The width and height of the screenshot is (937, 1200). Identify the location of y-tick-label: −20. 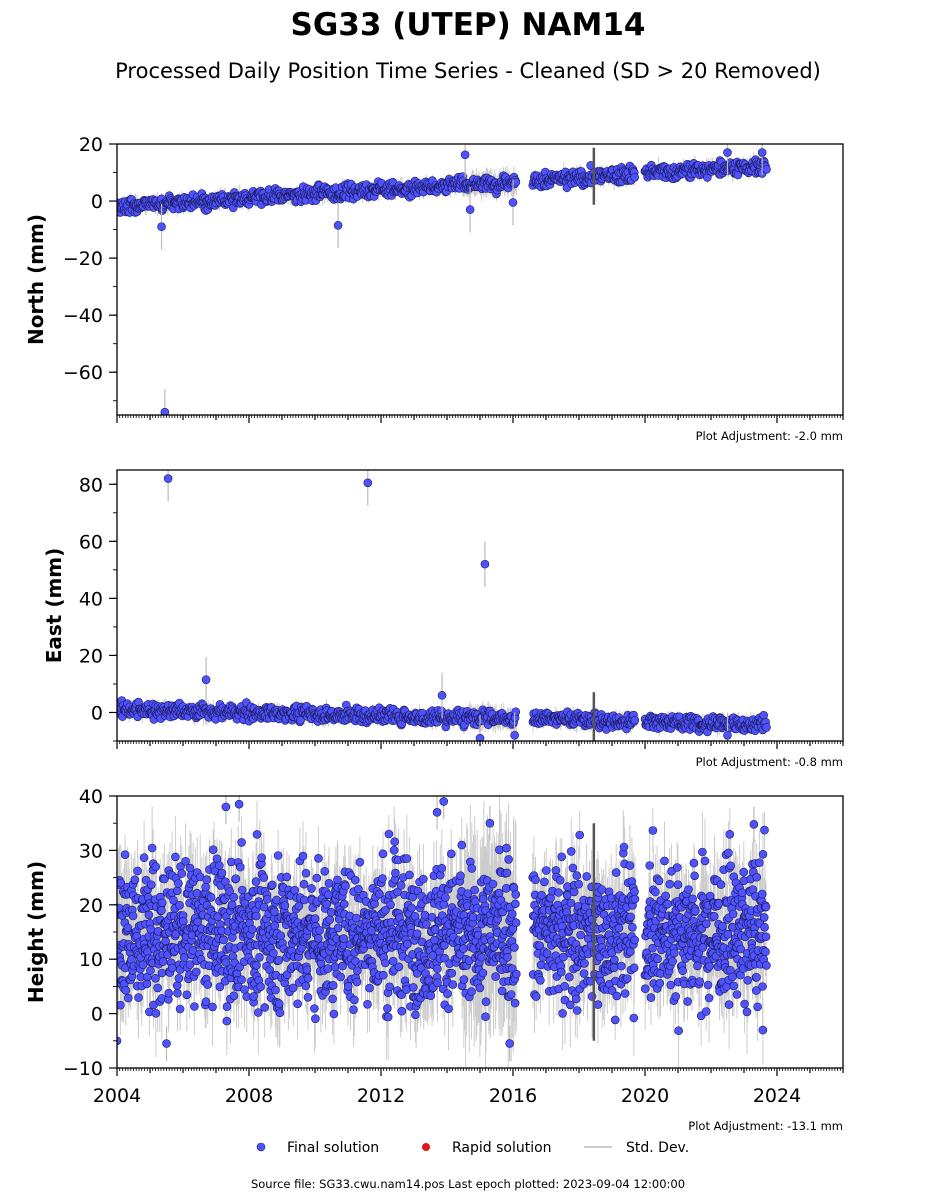
(83, 259).